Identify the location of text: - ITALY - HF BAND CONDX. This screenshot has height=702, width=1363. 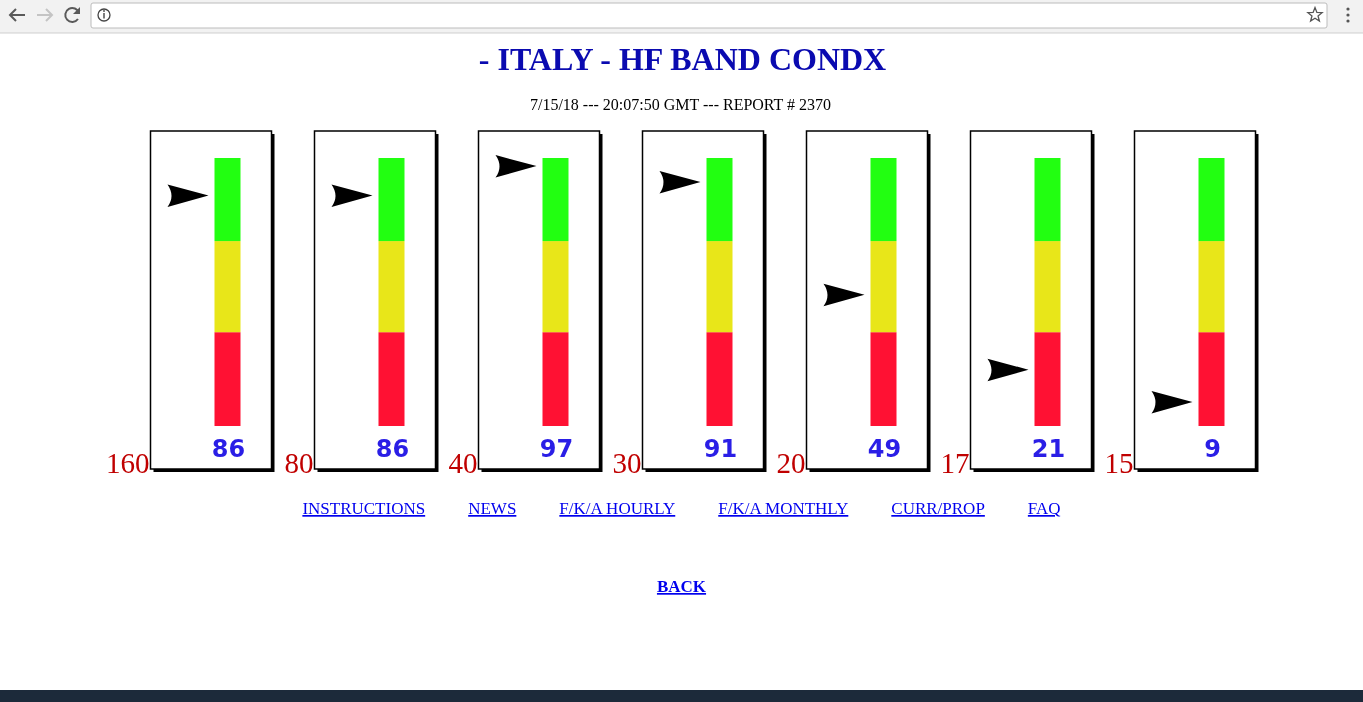
(682, 59).